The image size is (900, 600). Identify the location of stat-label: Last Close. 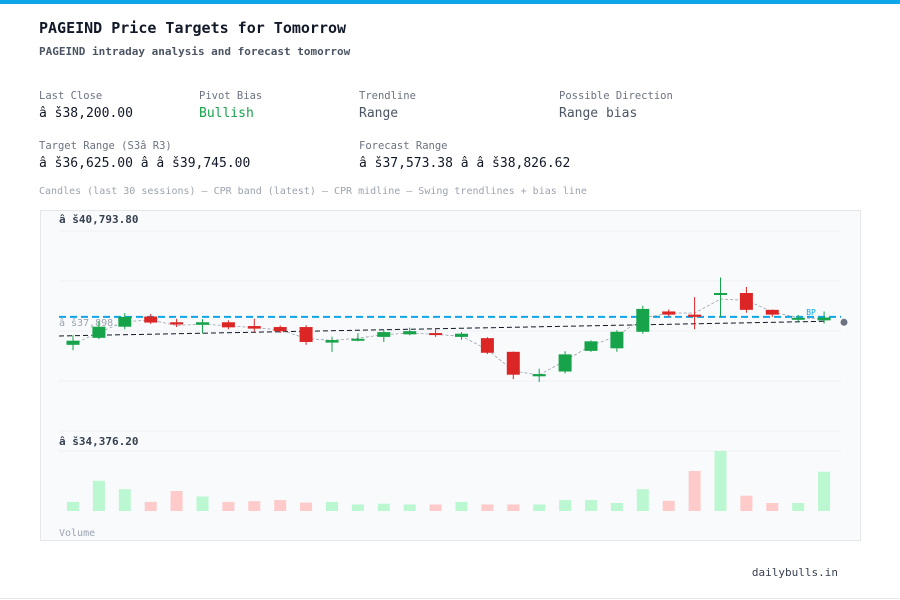
(71, 96).